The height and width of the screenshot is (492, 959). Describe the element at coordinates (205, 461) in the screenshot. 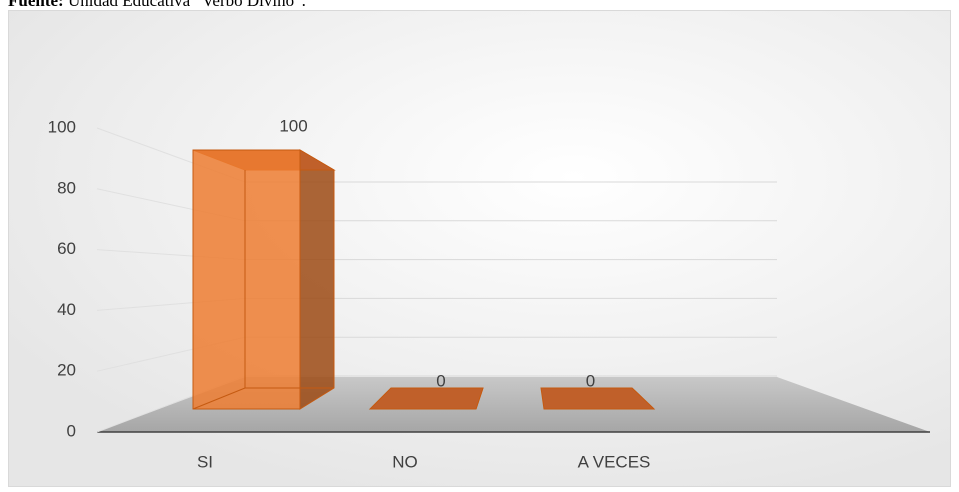

I see `x-tick-label: SI` at that location.